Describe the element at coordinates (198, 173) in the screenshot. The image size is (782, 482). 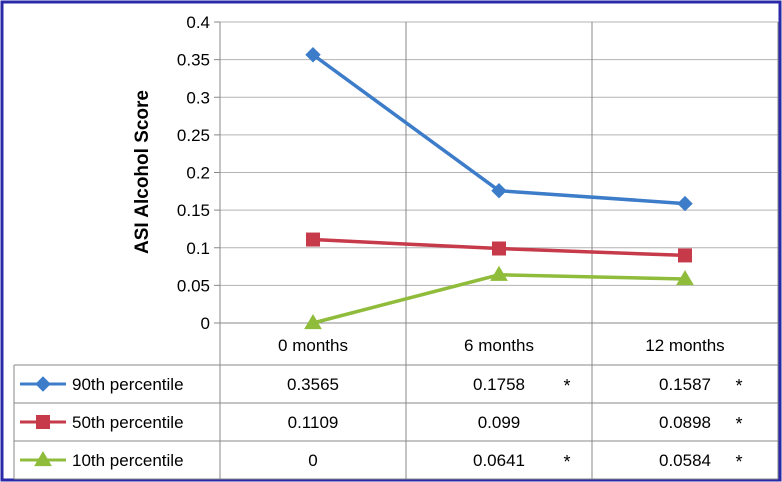
I see `y-tick-label: 0.2` at that location.